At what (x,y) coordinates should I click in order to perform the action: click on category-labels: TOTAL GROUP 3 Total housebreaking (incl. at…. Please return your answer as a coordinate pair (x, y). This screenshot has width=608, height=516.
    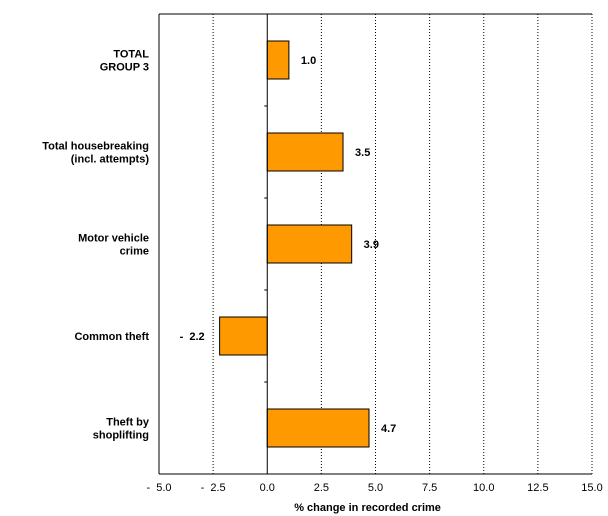
    Looking at the image, I should click on (96, 245).